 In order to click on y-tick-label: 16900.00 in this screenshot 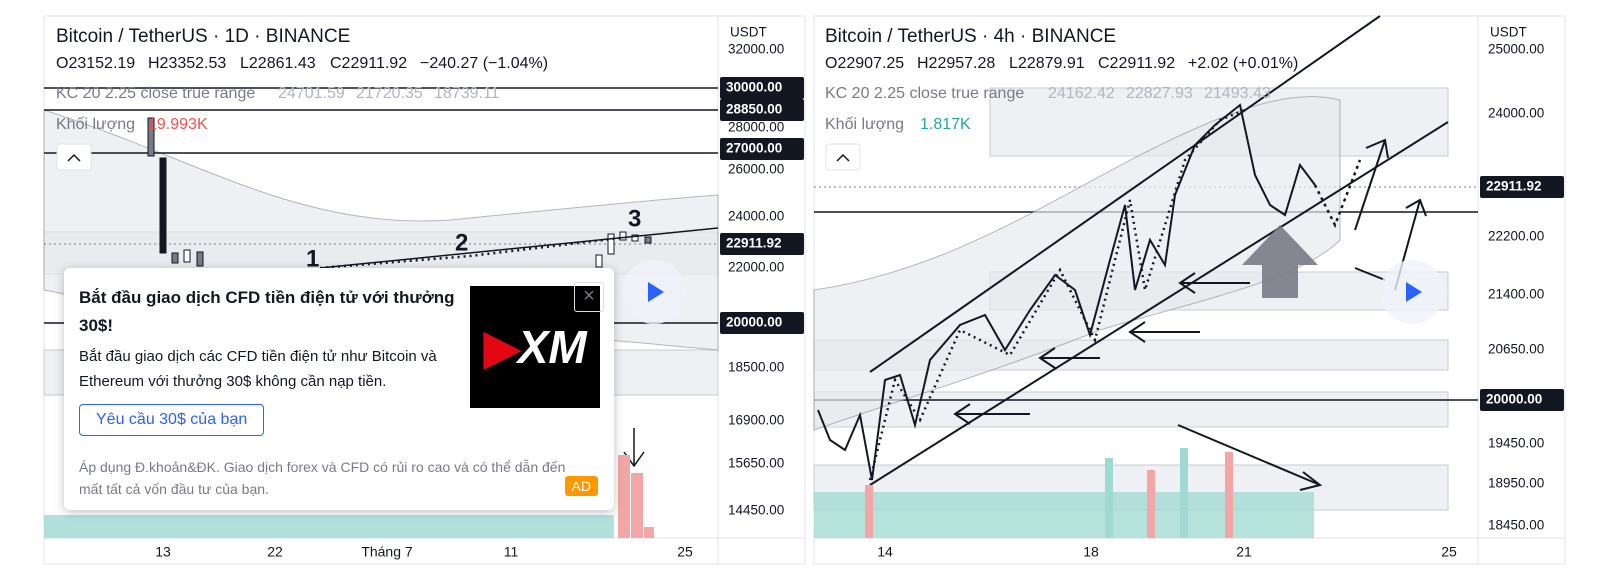, I will do `click(756, 420)`.